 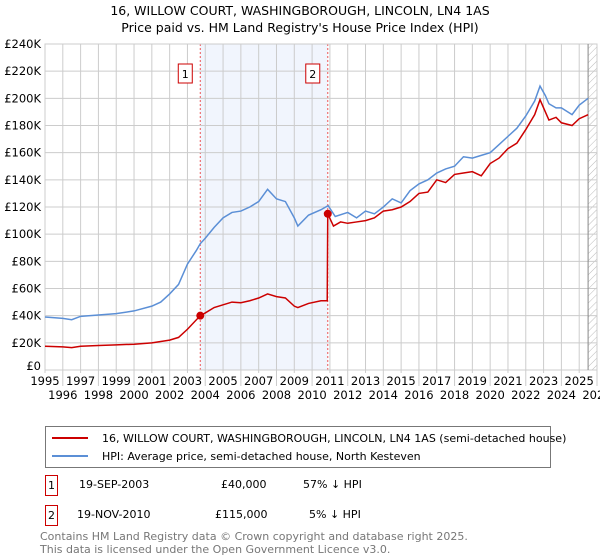 What do you see at coordinates (543, 381) in the screenshot?
I see `x-tick-label: 2023` at bounding box center [543, 381].